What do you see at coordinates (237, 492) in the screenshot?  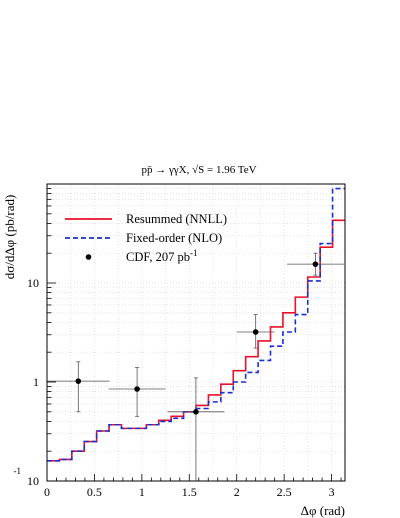 I see `x-tick-label: 2` at bounding box center [237, 492].